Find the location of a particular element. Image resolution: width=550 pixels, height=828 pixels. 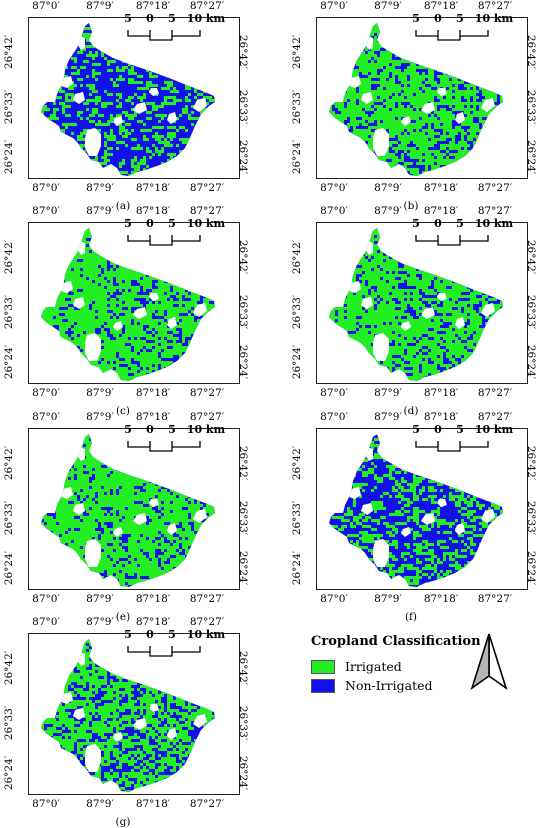

subfigure-label: (d) is located at coordinates (411, 411).